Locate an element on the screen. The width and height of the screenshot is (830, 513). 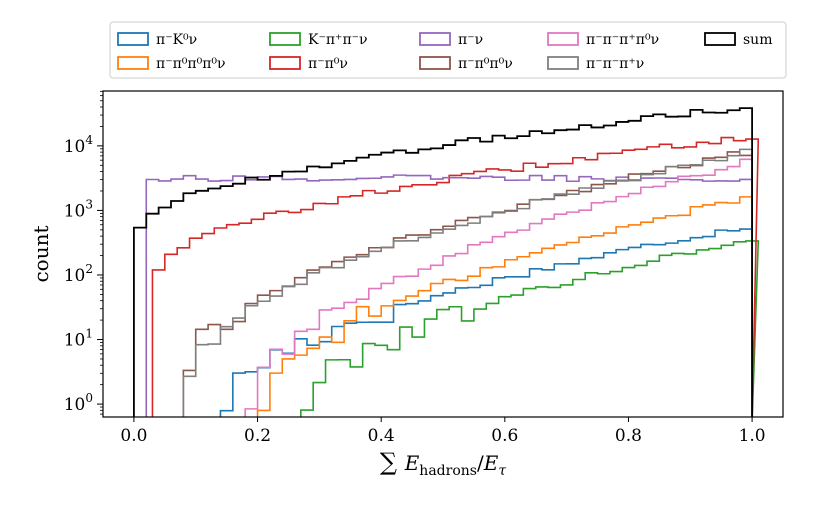
legend-label: K⁻π⁺π⁻ν is located at coordinates (338, 40).